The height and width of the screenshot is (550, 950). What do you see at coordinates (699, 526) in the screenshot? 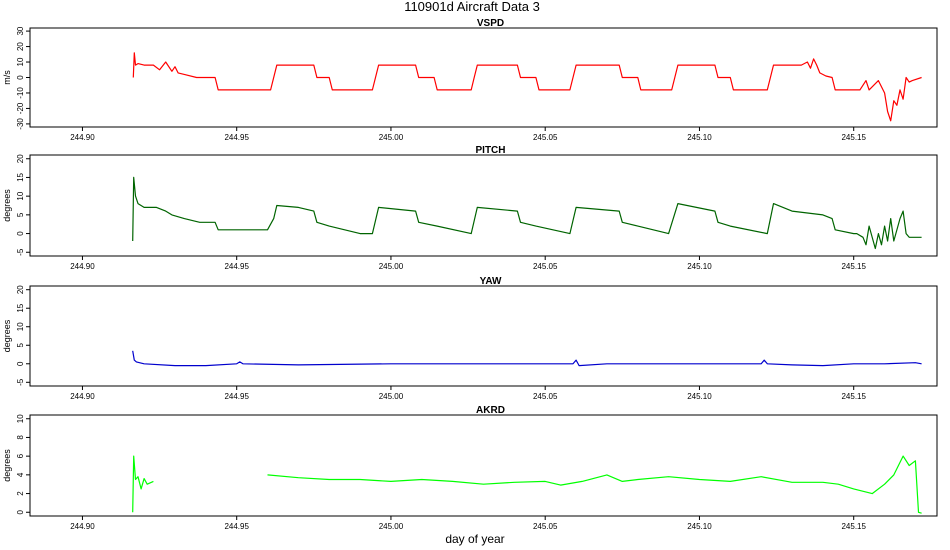
I see `x-tick-label-akrd: 245.10` at bounding box center [699, 526].